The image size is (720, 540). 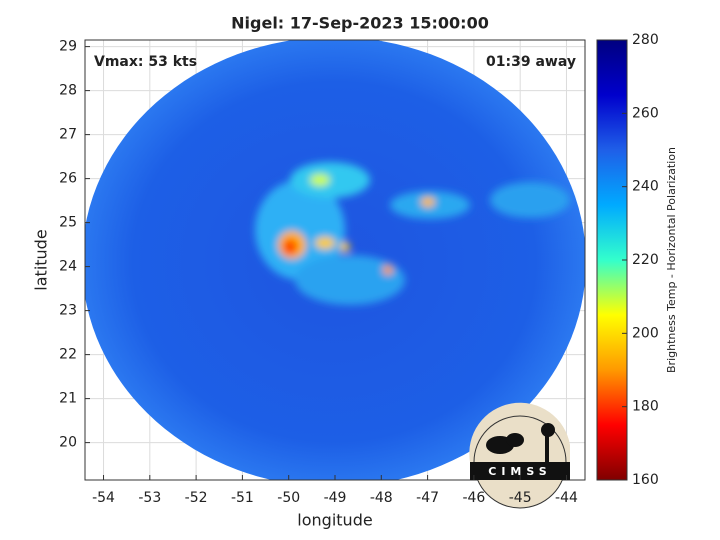 I want to click on x-tick-label: -52, so click(x=196, y=498).